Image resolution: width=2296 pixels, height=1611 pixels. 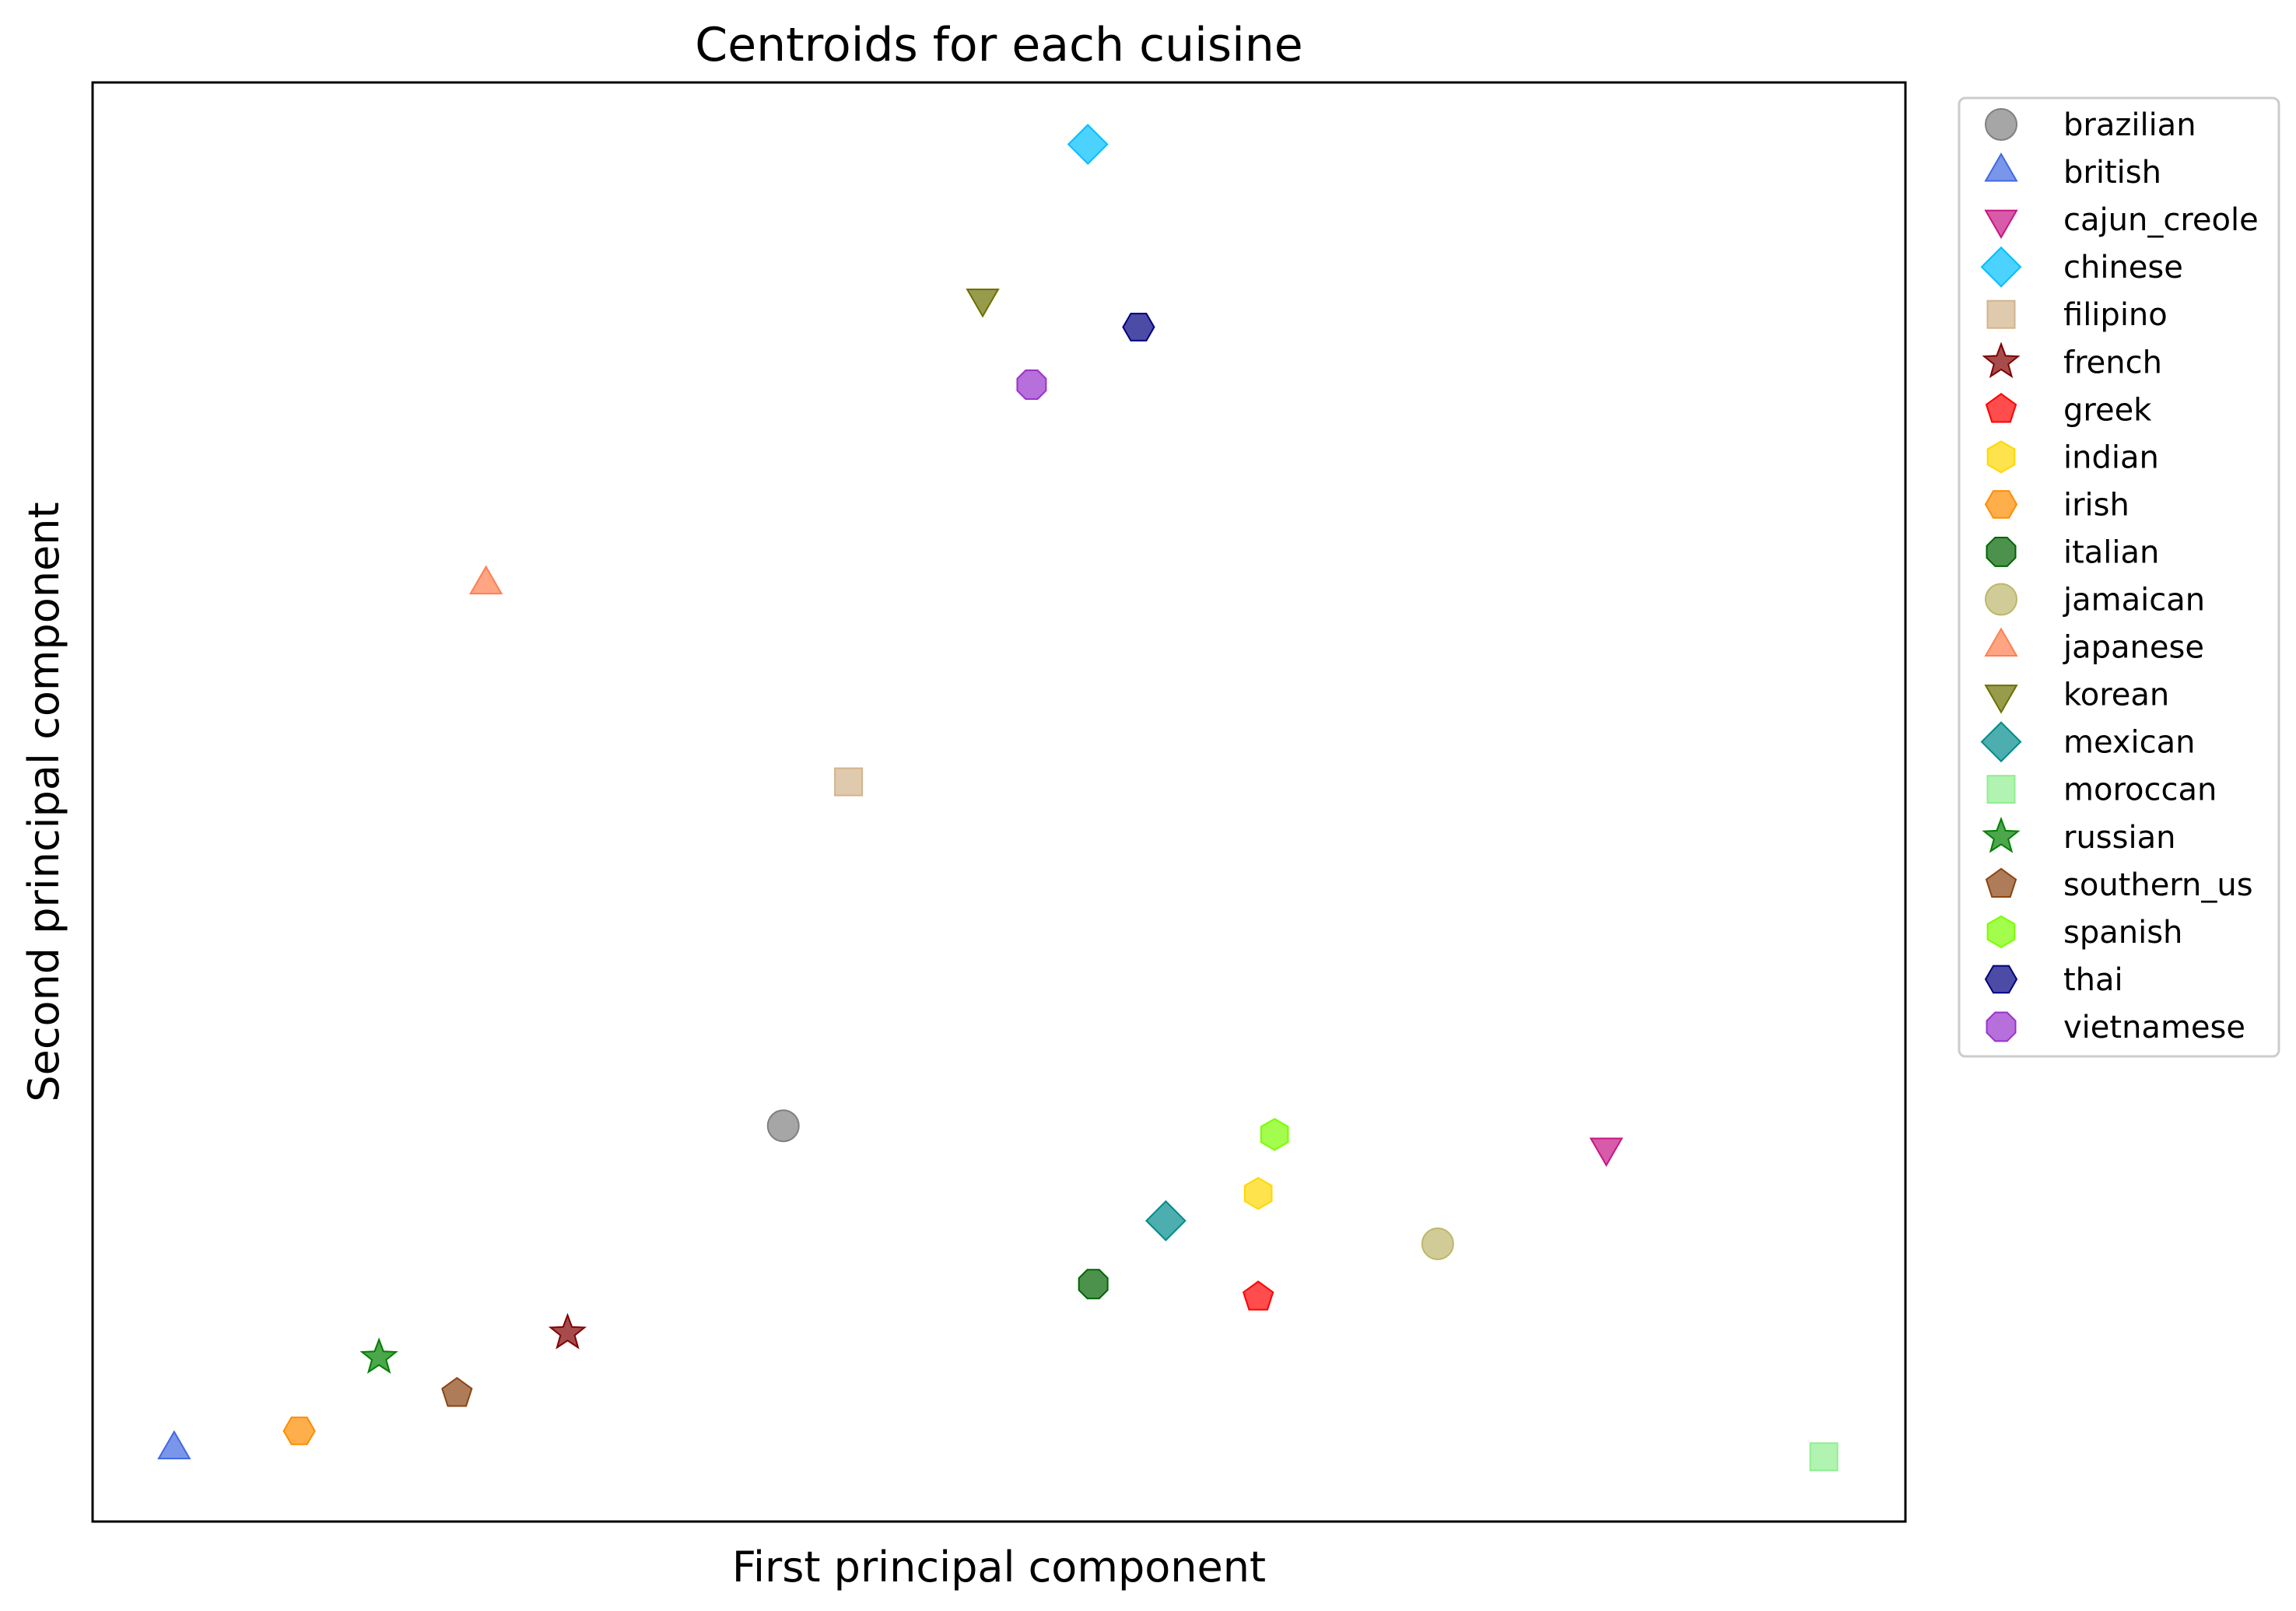 What do you see at coordinates (2129, 743) in the screenshot?
I see `legend-label-mexican: mexican` at bounding box center [2129, 743].